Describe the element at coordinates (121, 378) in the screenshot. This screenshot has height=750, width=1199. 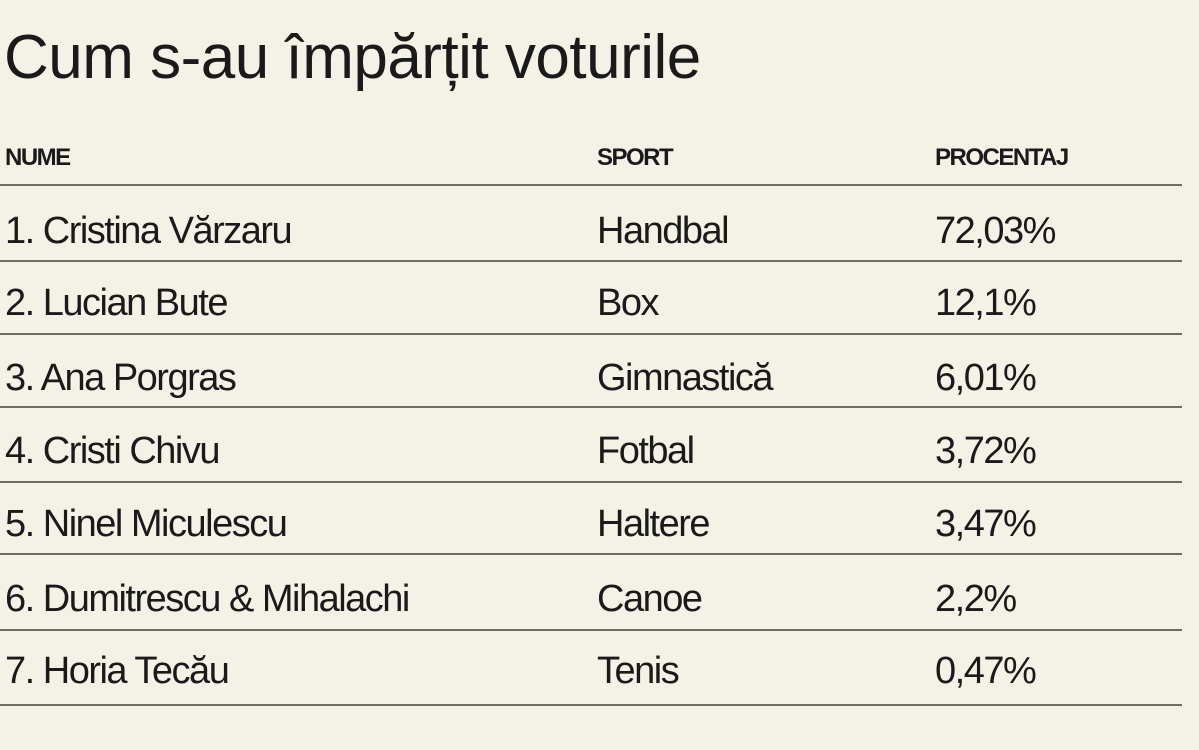
I see `table-cell: 3. Ana Porgras` at that location.